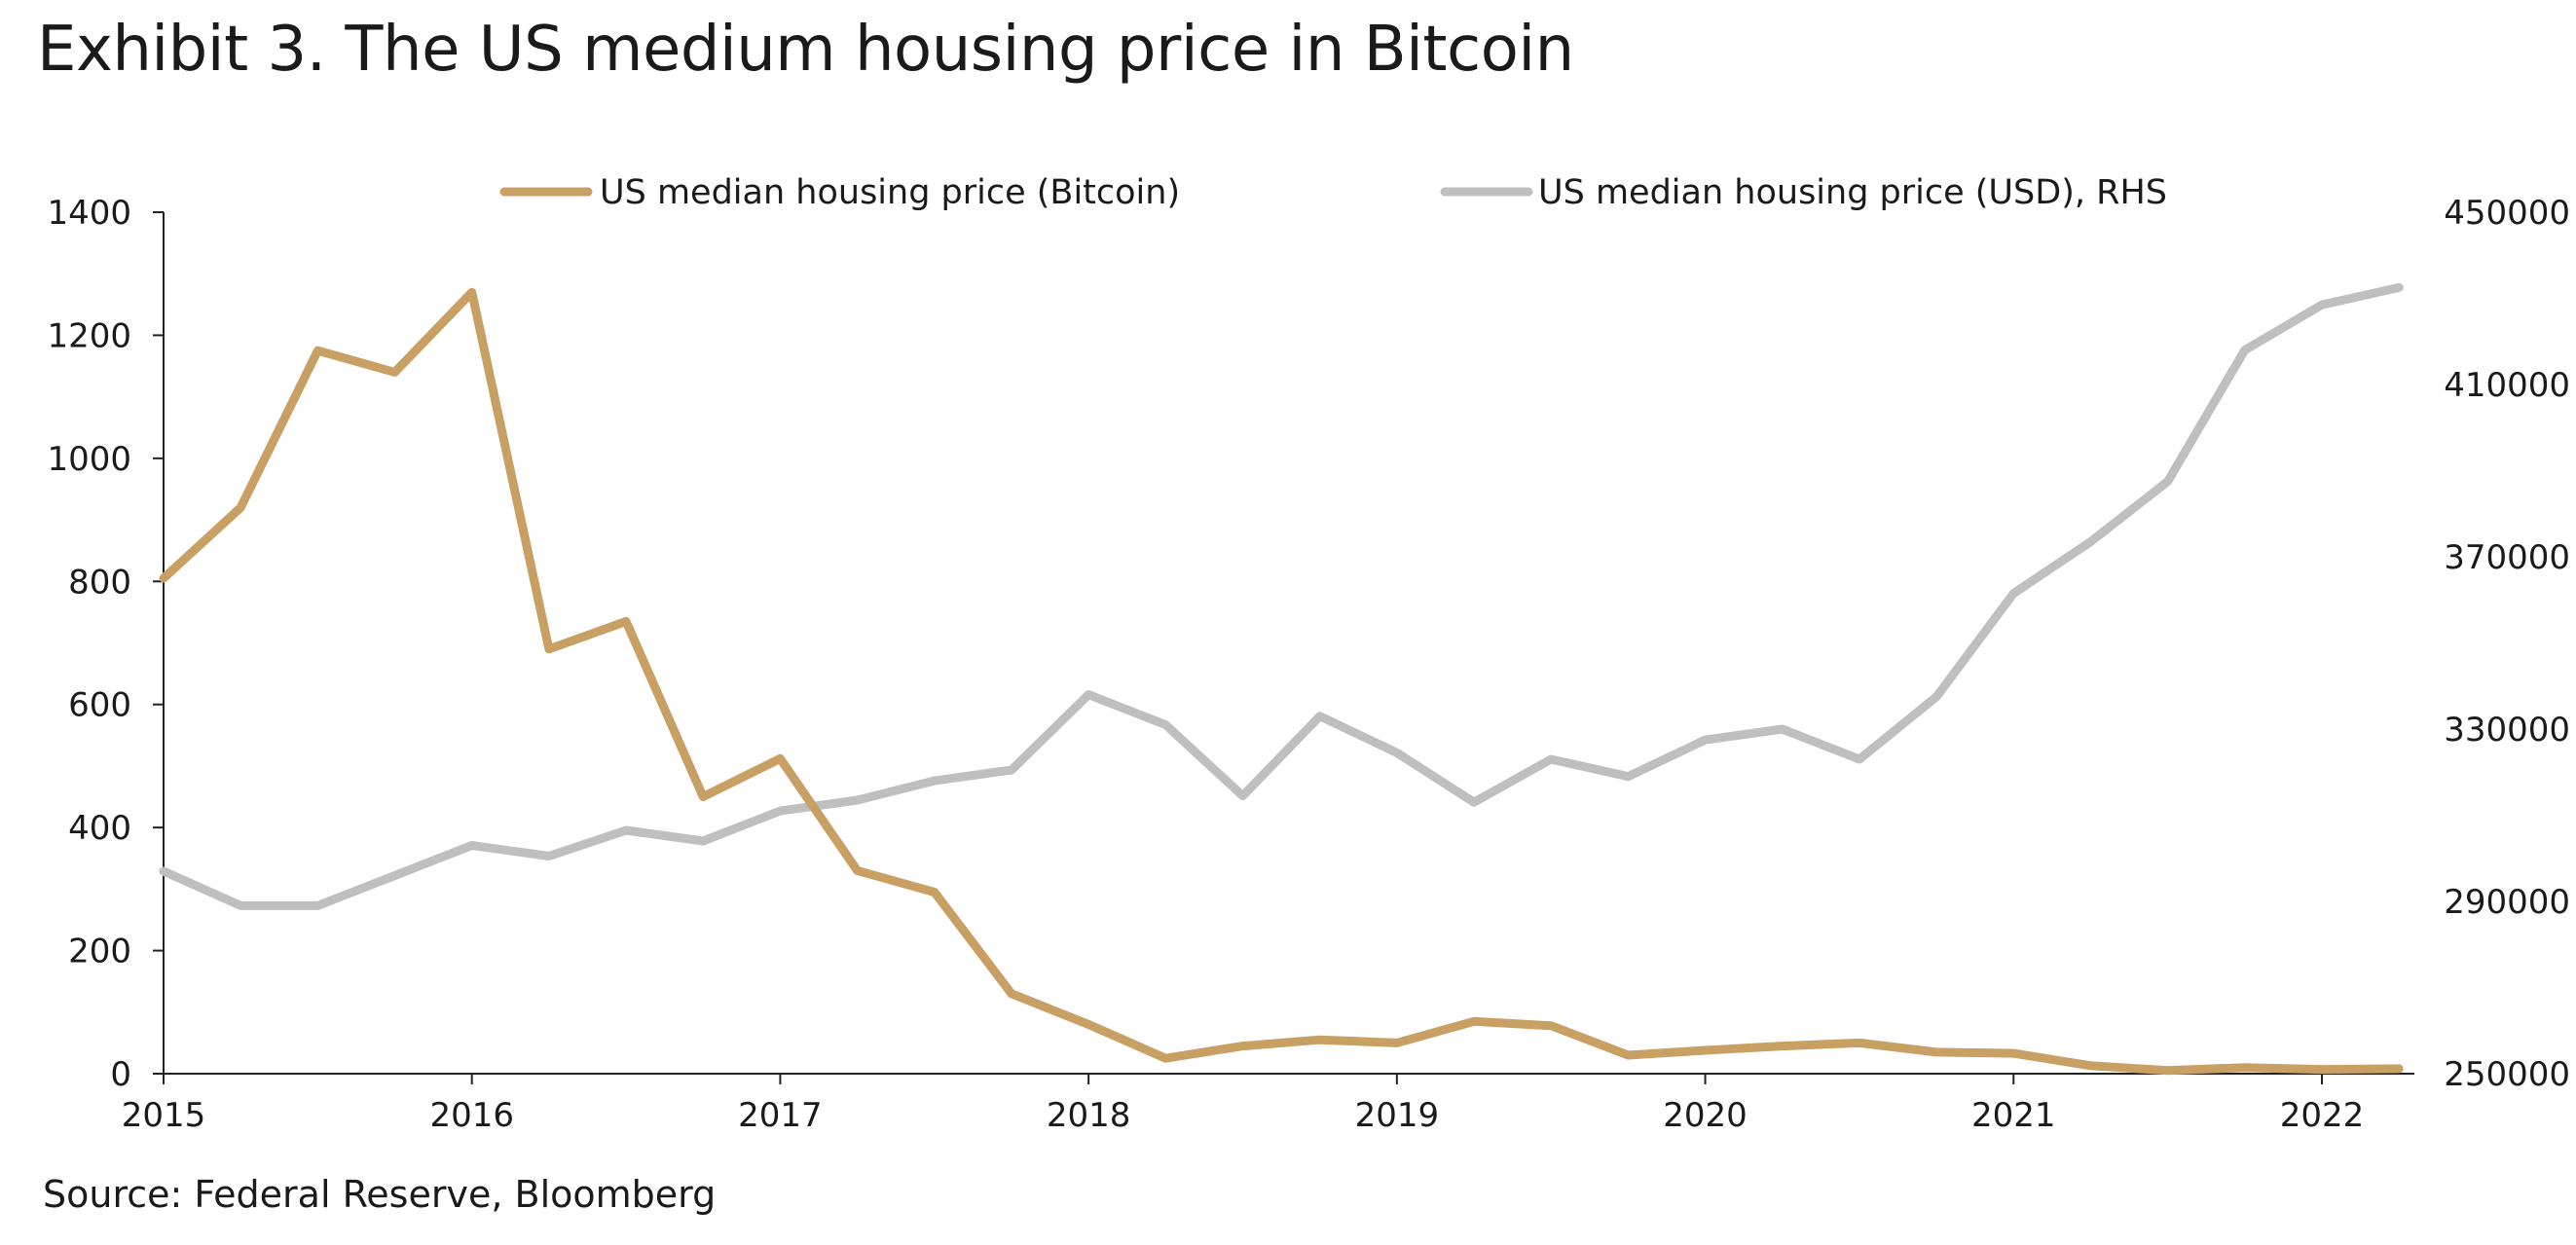  Describe the element at coordinates (2507, 644) in the screenshot. I see `right-axis: 250000 290000 330000 370000 410000 450000` at that location.